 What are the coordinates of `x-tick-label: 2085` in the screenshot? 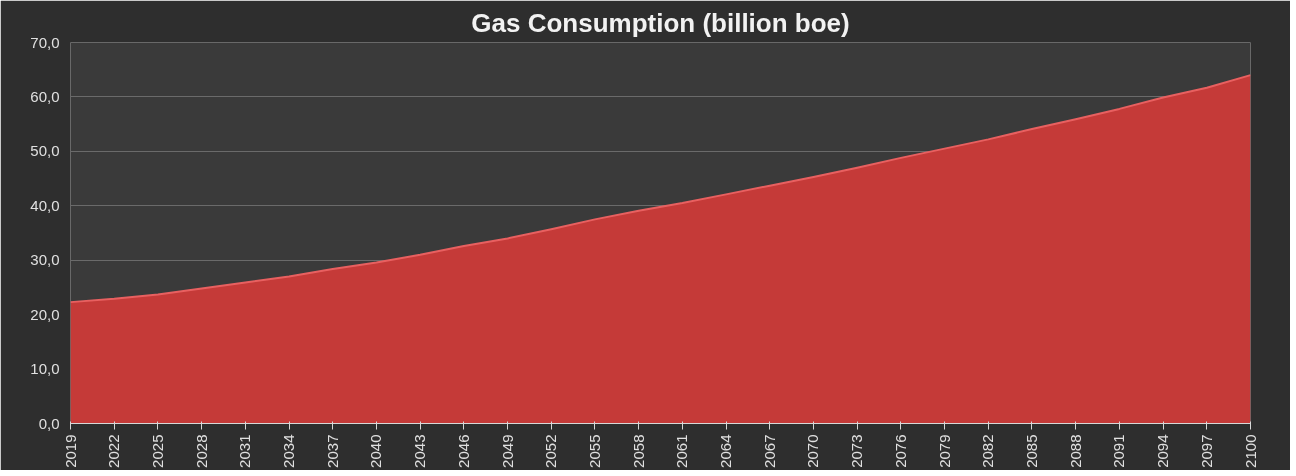 It's located at (1031, 451).